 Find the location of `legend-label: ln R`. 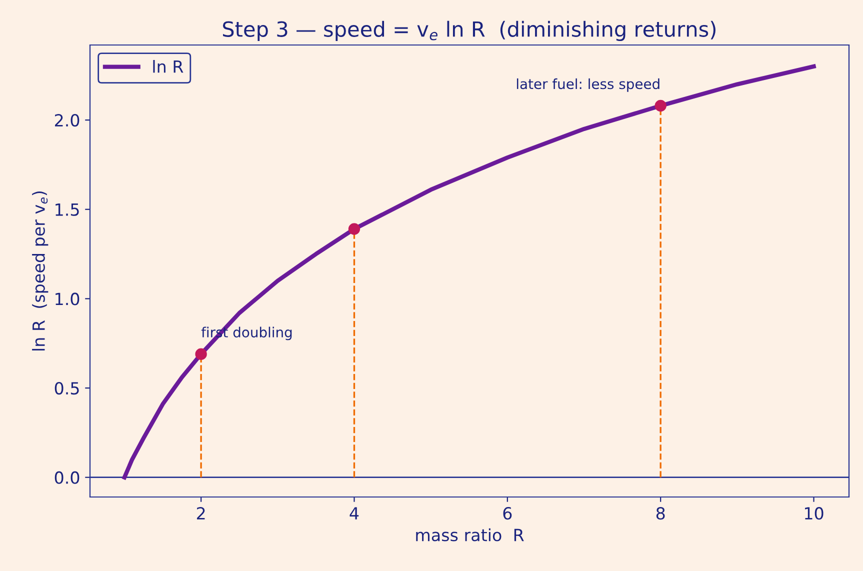

legend-label: ln R is located at coordinates (168, 66).